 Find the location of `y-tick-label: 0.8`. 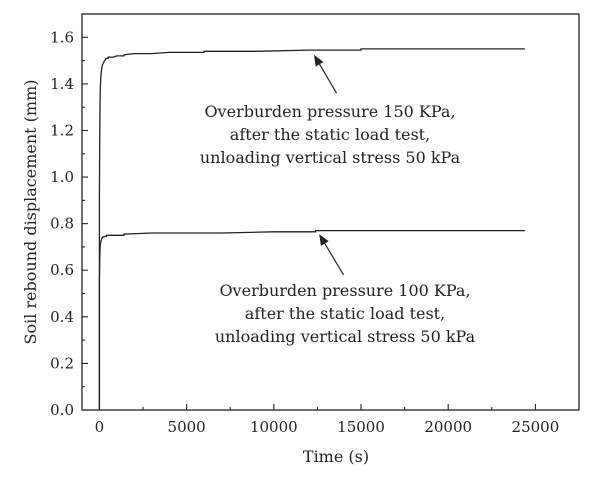

y-tick-label: 0.8 is located at coordinates (62, 224).